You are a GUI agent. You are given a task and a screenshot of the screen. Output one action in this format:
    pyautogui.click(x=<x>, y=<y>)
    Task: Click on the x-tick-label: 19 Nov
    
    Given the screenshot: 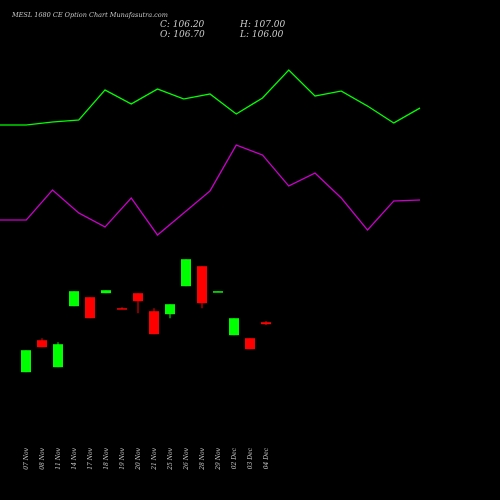 What is the action you would take?
    pyautogui.click(x=122, y=458)
    